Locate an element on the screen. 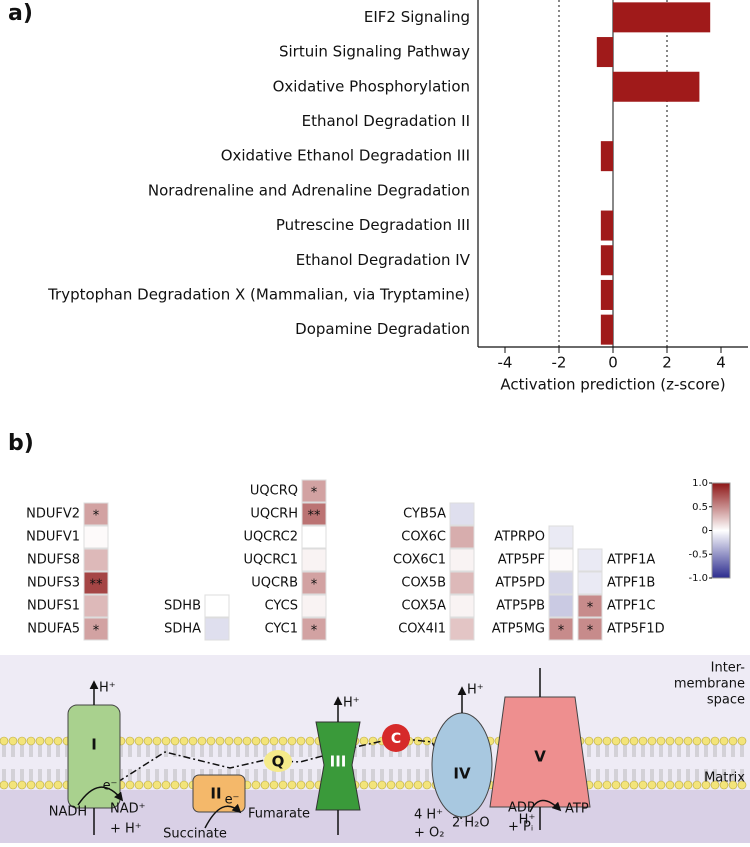 The height and width of the screenshot is (847, 750). gene-label: COX5B is located at coordinates (423, 583).